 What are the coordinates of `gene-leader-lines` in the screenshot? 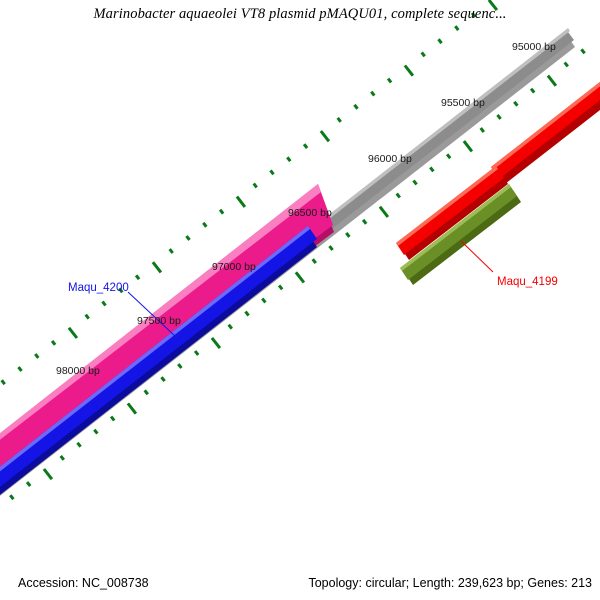 It's located at (310, 289).